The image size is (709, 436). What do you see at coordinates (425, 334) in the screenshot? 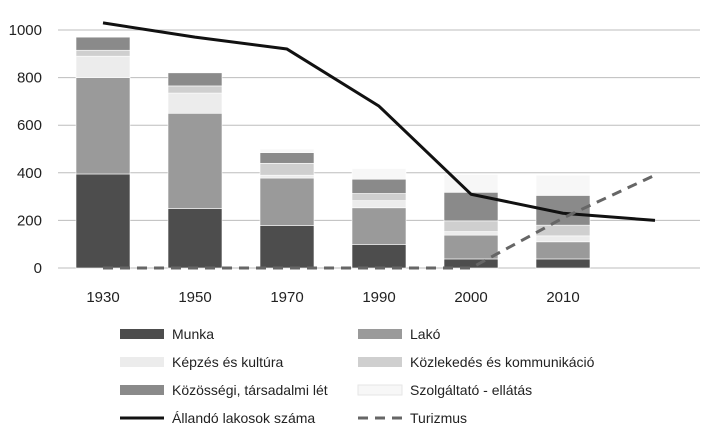
I see `legend-label: Lakó` at bounding box center [425, 334].